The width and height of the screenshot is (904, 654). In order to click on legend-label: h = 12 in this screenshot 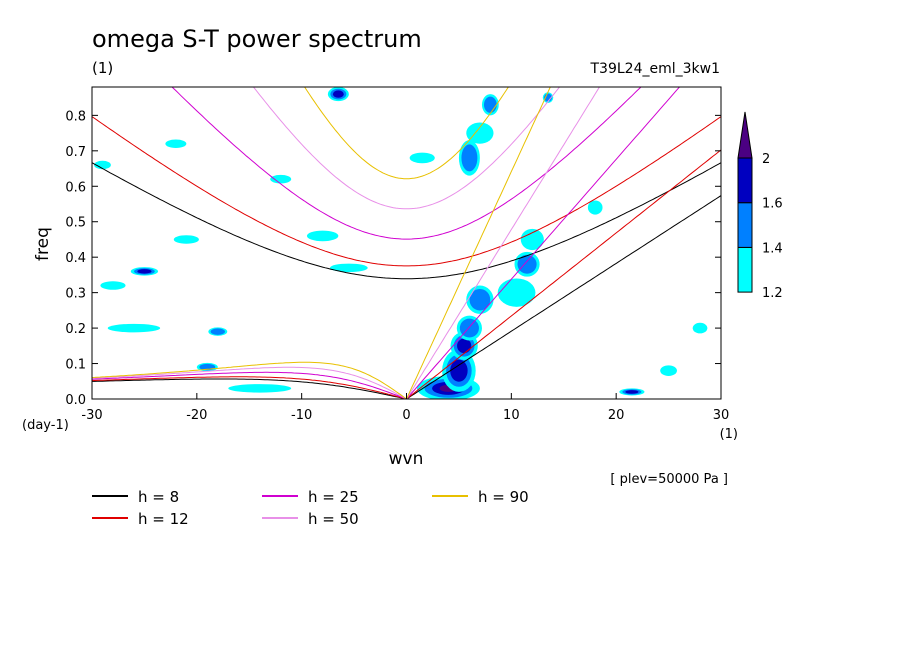, I will do `click(163, 519)`.